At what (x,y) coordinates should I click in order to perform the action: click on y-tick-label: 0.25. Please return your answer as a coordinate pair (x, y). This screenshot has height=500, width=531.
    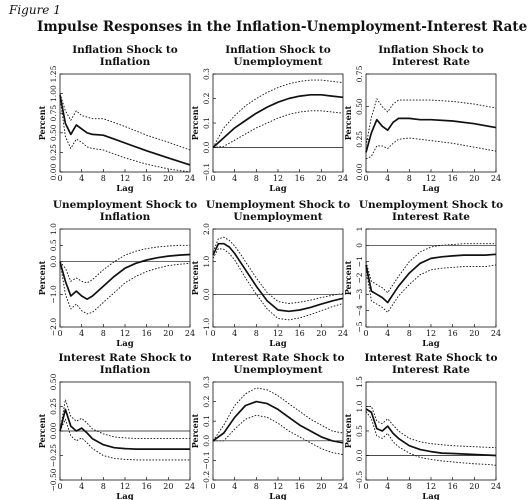
    Looking at the image, I should click on (359, 139).